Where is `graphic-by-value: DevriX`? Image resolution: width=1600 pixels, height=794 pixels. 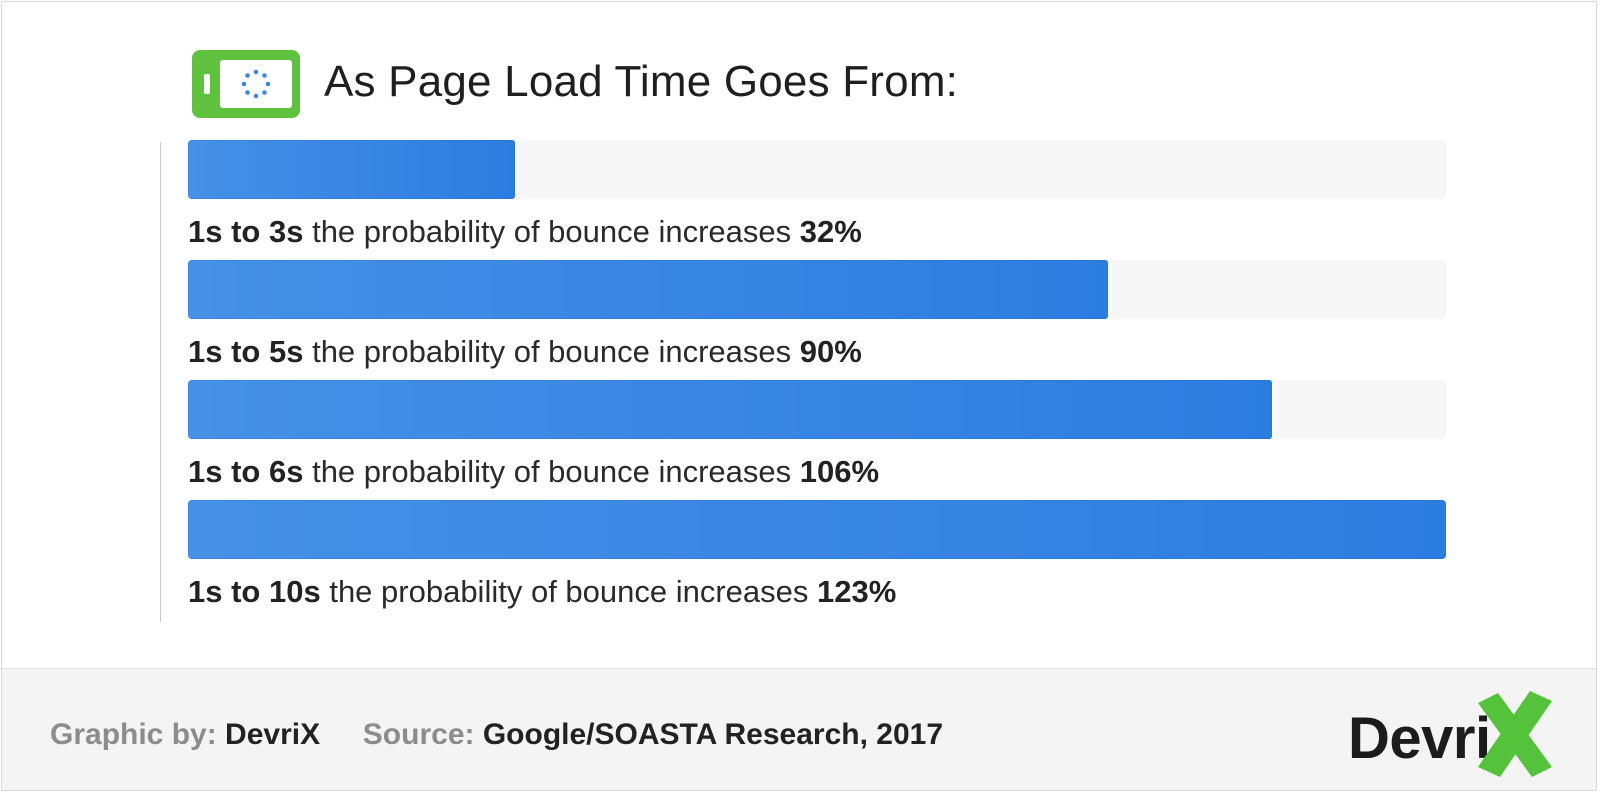 graphic-by-value: DevriX is located at coordinates (273, 734).